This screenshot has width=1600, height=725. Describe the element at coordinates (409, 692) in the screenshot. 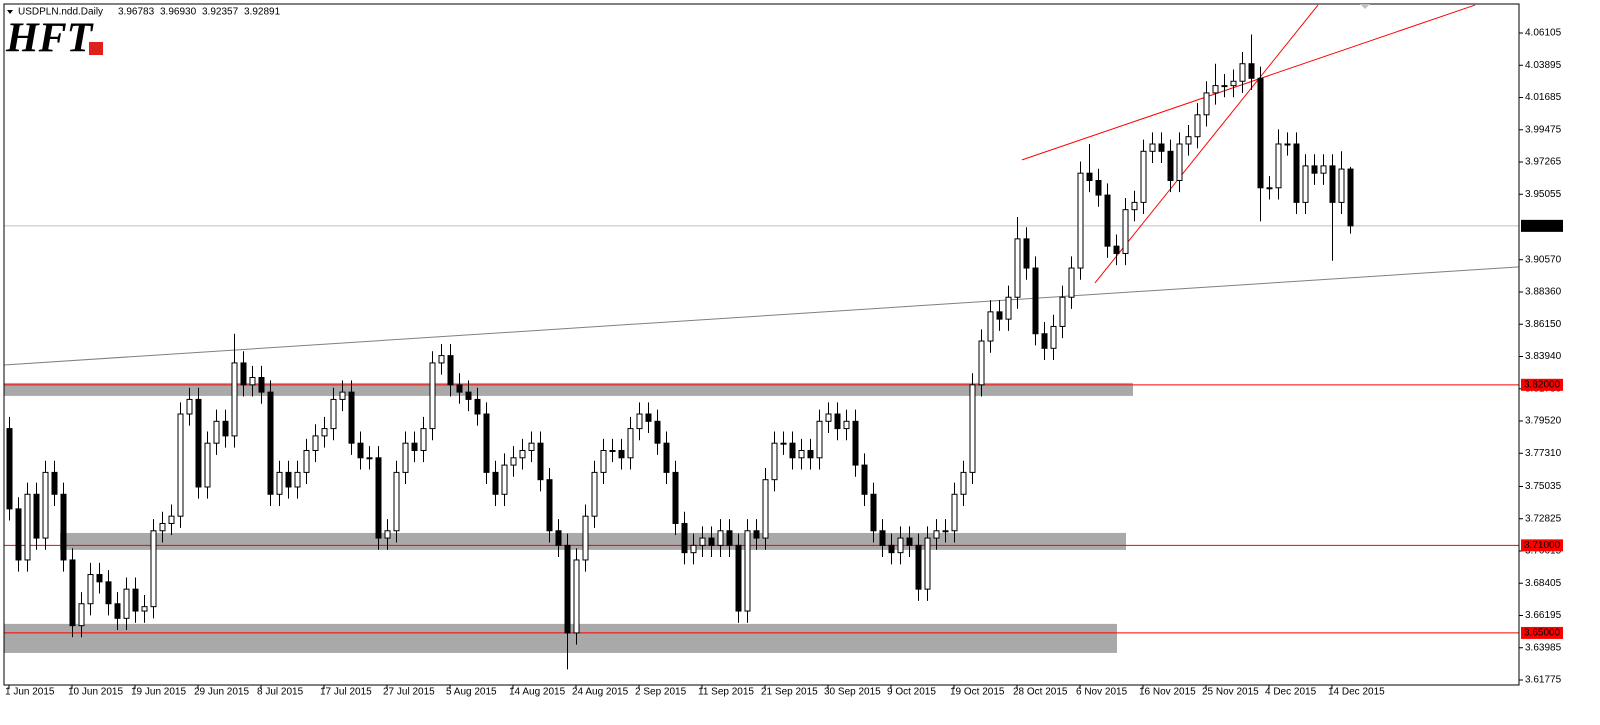

I see `x-tick-label: 27 Jul 2015` at that location.